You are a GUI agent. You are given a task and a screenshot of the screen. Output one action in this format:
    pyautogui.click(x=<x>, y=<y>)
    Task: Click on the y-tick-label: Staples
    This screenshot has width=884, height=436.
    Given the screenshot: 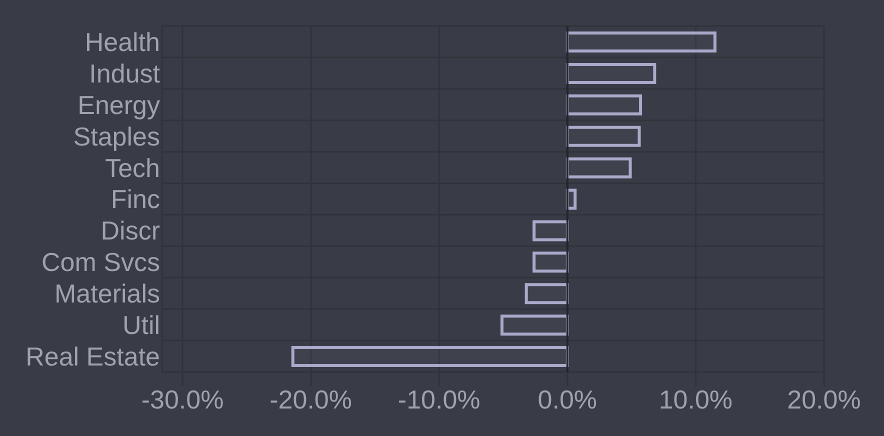 What is the action you would take?
    pyautogui.click(x=116, y=136)
    